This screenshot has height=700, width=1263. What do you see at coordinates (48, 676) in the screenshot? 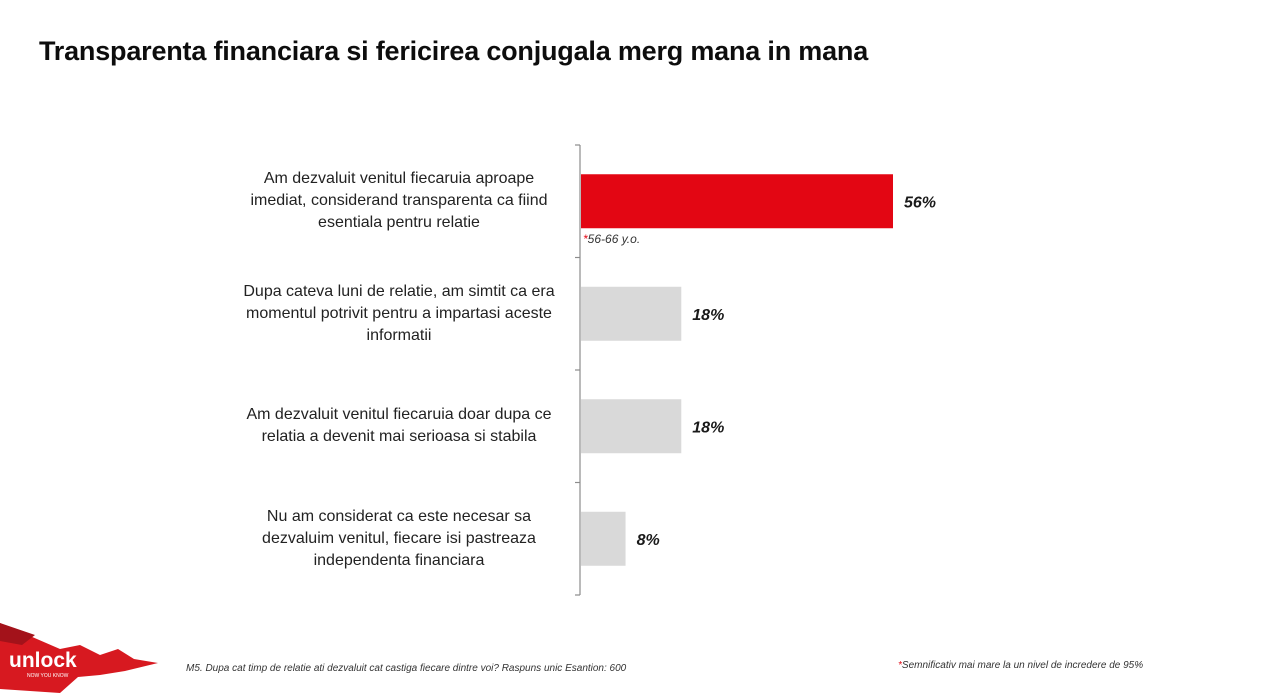
I see `logo-tagline: NOW YOU KNOW` at bounding box center [48, 676].